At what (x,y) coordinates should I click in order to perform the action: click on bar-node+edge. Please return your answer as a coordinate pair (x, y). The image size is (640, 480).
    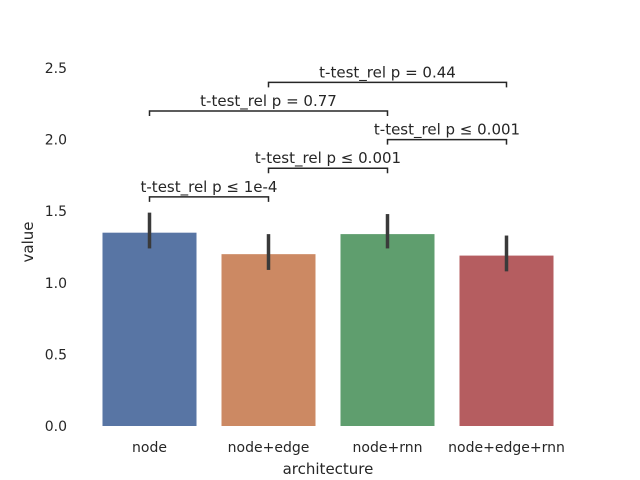
    Looking at the image, I should click on (268, 340).